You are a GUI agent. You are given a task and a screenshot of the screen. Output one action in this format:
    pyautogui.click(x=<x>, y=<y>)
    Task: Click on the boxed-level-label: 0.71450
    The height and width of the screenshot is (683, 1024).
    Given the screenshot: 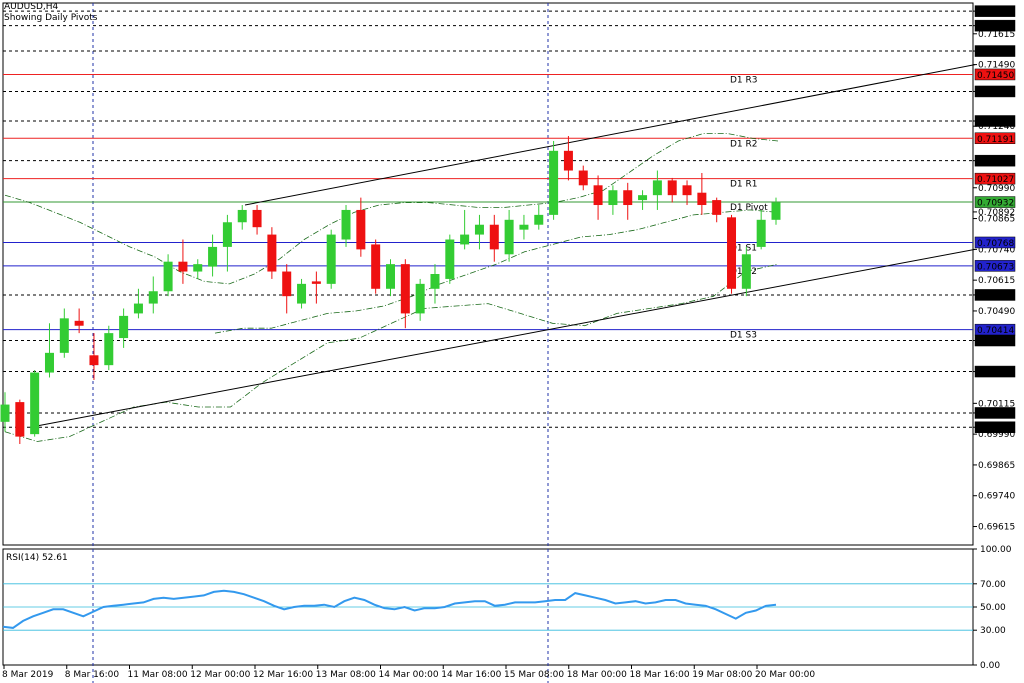 What is the action you would take?
    pyautogui.click(x=995, y=76)
    